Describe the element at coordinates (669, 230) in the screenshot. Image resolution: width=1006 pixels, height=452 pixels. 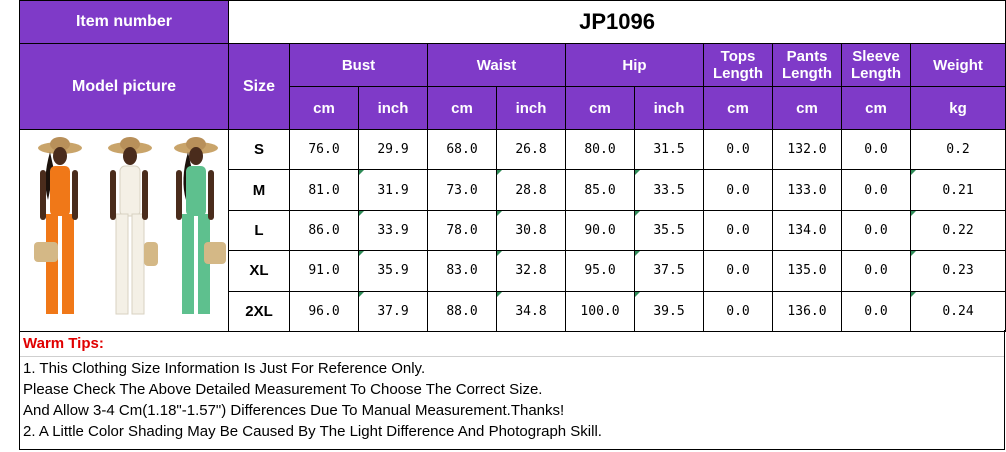
I see `value-cell: 35.5` at that location.